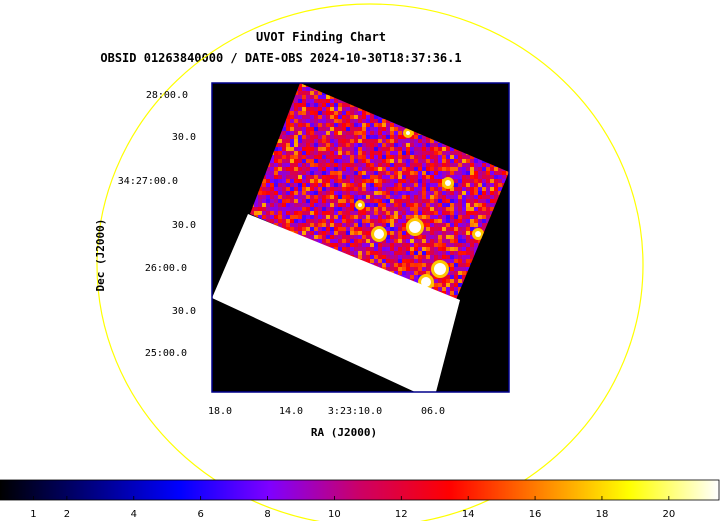 The image size is (720, 521). Describe the element at coordinates (267, 514) in the screenshot. I see `colorbar-tick-label: 8` at that location.